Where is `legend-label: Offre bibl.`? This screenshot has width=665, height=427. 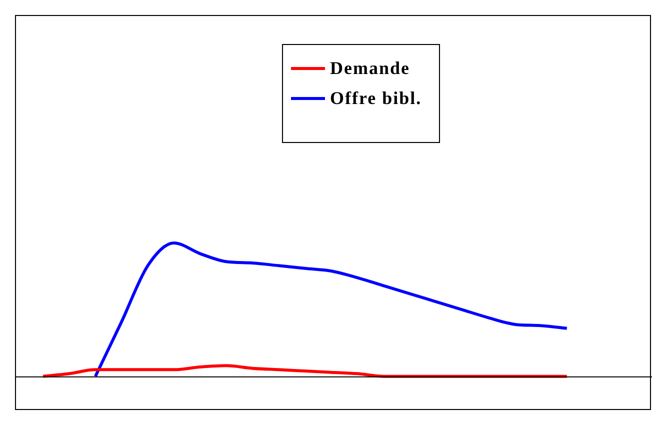
legend-label: Offre bibl. is located at coordinates (376, 98).